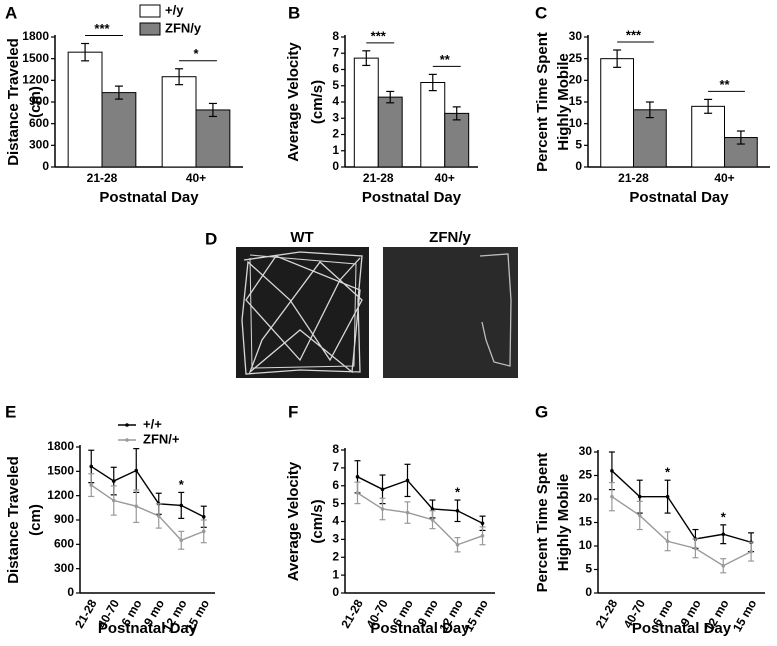  I want to click on panel-letter: A, so click(11, 12).